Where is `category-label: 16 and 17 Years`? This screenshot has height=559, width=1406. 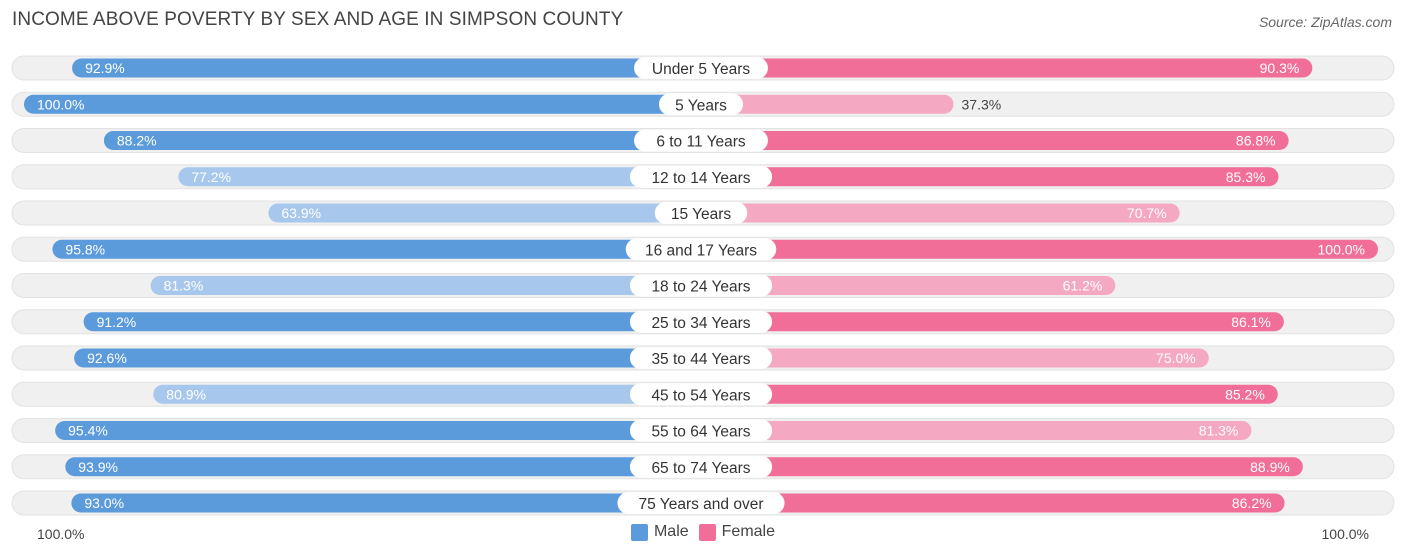 category-label: 16 and 17 Years is located at coordinates (701, 250).